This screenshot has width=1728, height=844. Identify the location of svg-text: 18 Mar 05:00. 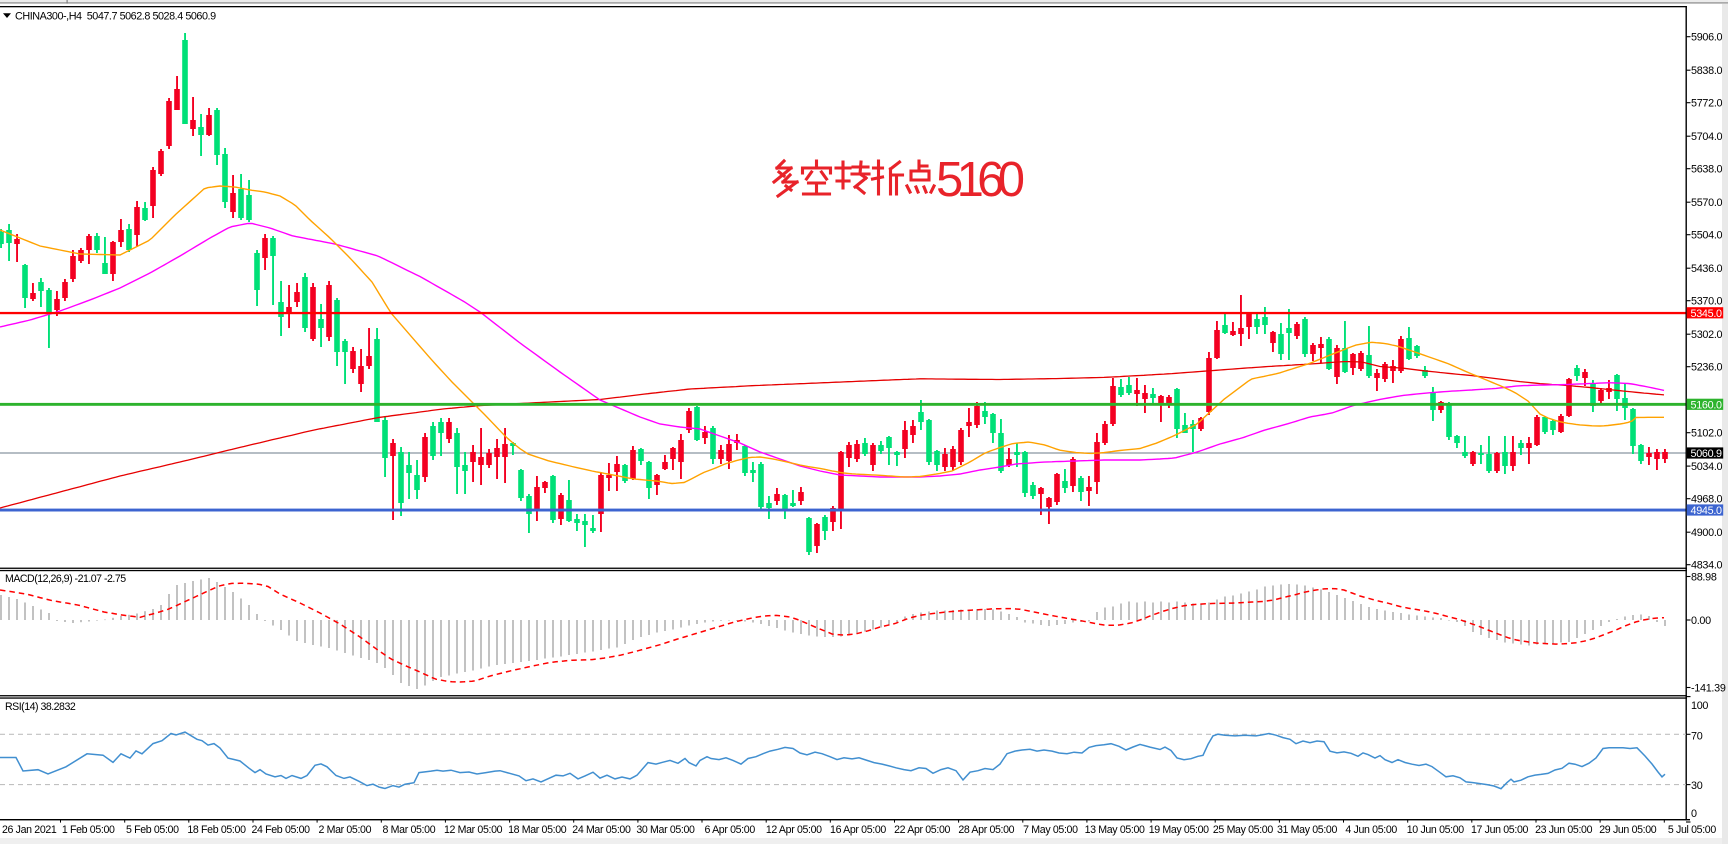
(537, 830).